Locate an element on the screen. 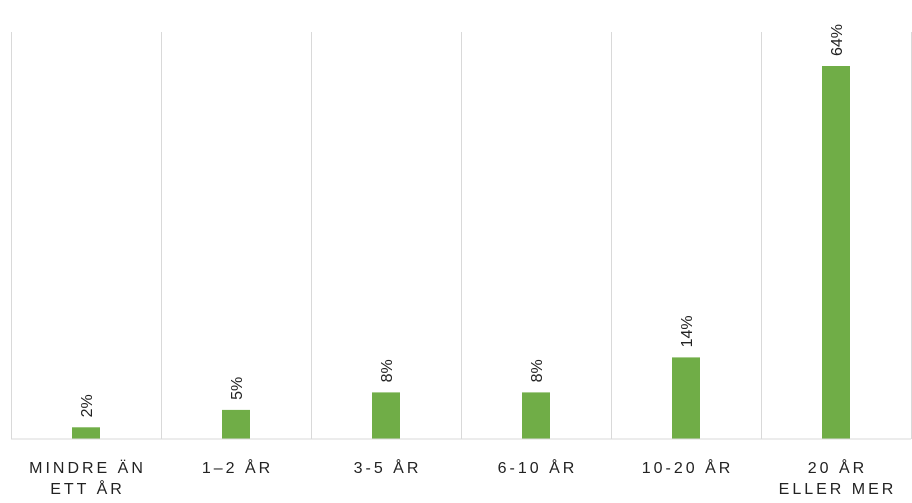 The width and height of the screenshot is (912, 503). data-label: 5% is located at coordinates (237, 388).